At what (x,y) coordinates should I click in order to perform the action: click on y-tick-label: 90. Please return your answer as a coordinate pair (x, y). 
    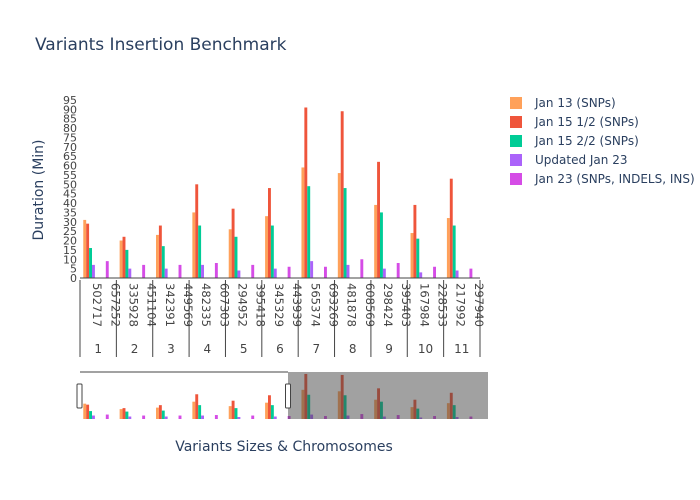
    Looking at the image, I should click on (70, 109).